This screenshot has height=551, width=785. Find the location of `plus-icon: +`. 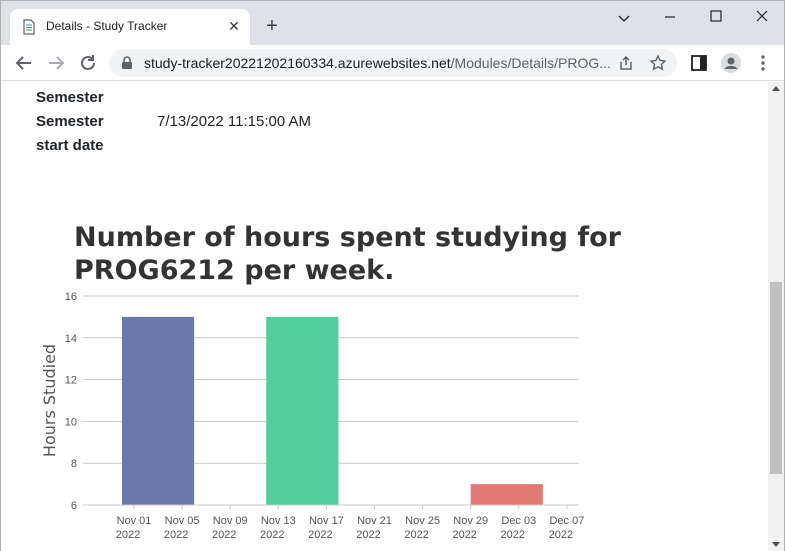

plus-icon: + is located at coordinates (272, 26).